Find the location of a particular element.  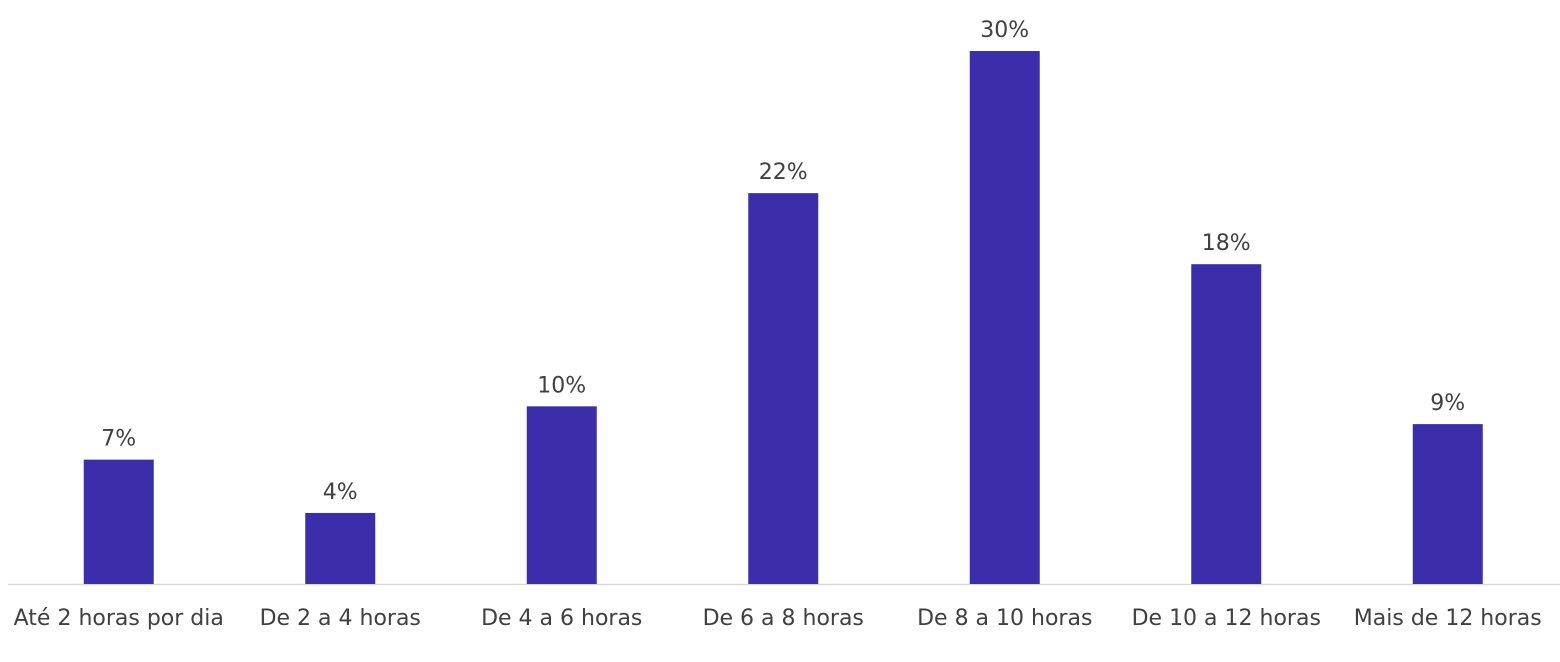

data-label: 9% is located at coordinates (1447, 403).